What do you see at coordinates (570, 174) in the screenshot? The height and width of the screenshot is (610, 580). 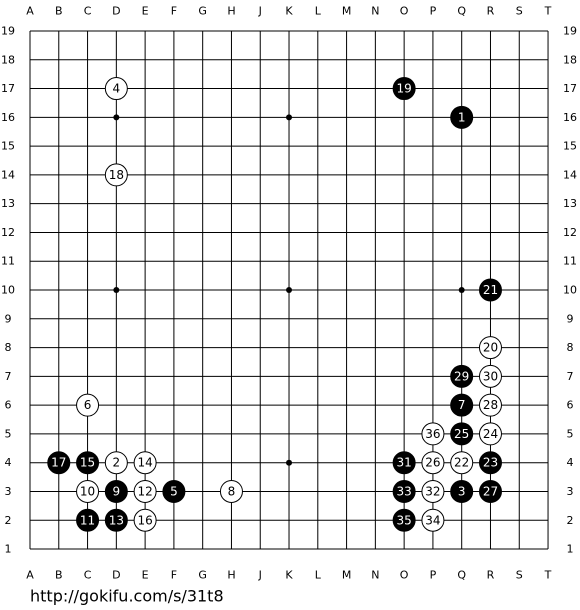 I see `row-label: 14` at bounding box center [570, 174].